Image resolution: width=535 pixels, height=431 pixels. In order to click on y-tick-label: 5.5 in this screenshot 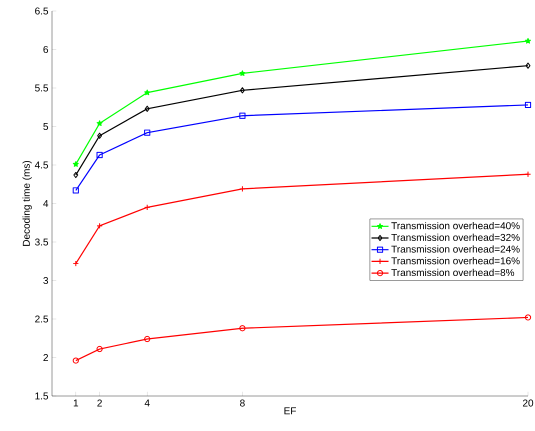, I will do `click(41, 88)`.